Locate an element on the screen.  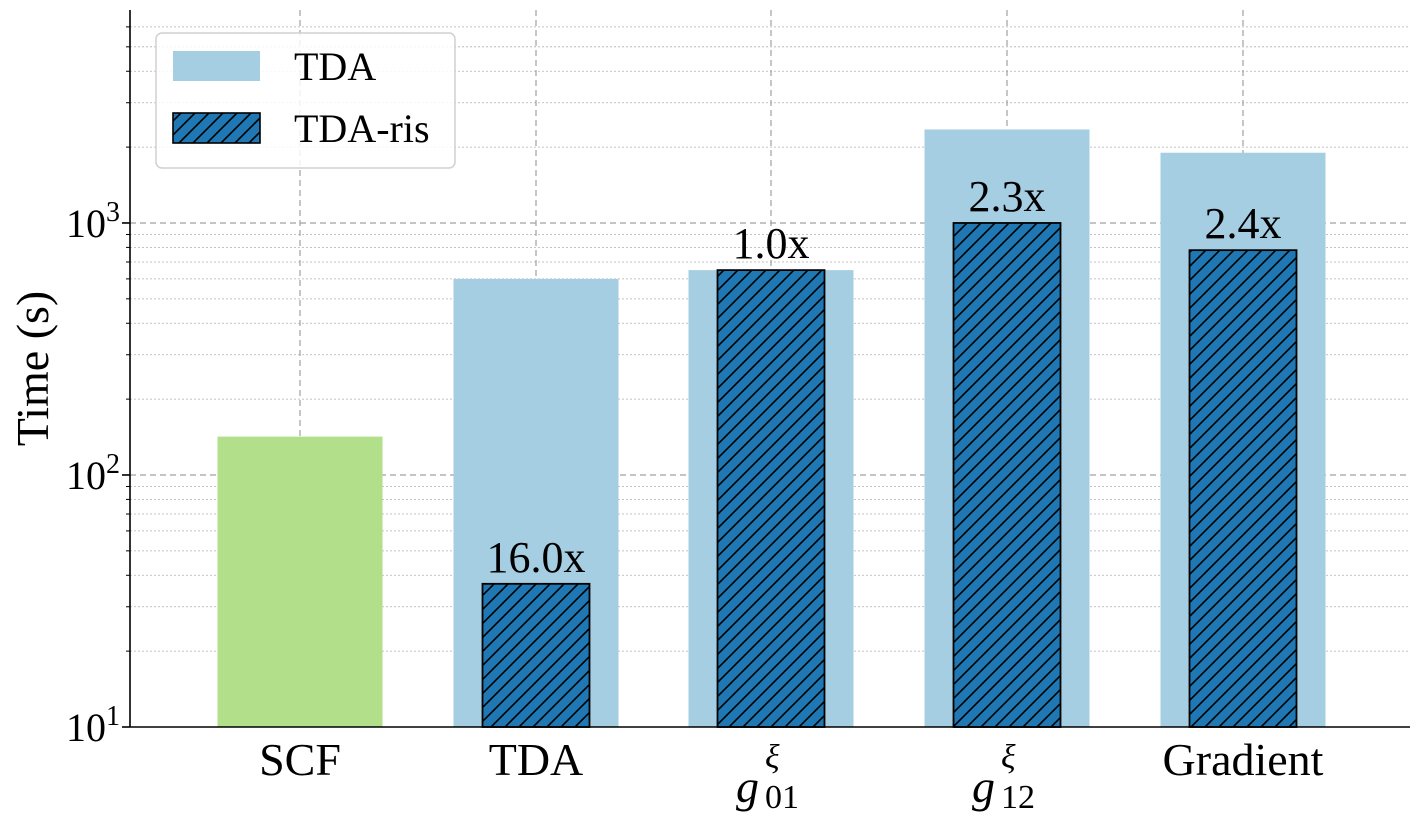
speedup-label: 2.3x is located at coordinates (1007, 196).